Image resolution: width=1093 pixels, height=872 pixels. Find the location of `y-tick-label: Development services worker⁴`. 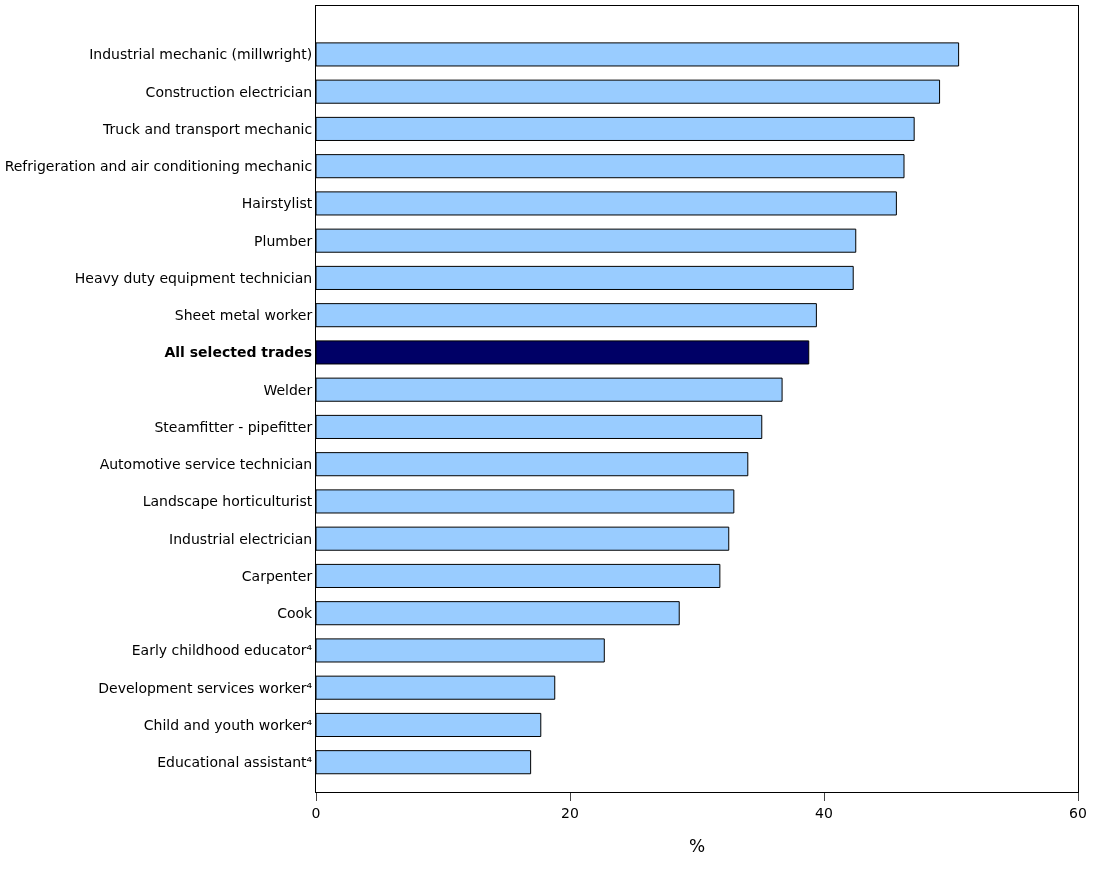

y-tick-label: Development services worker⁴ is located at coordinates (205, 687).